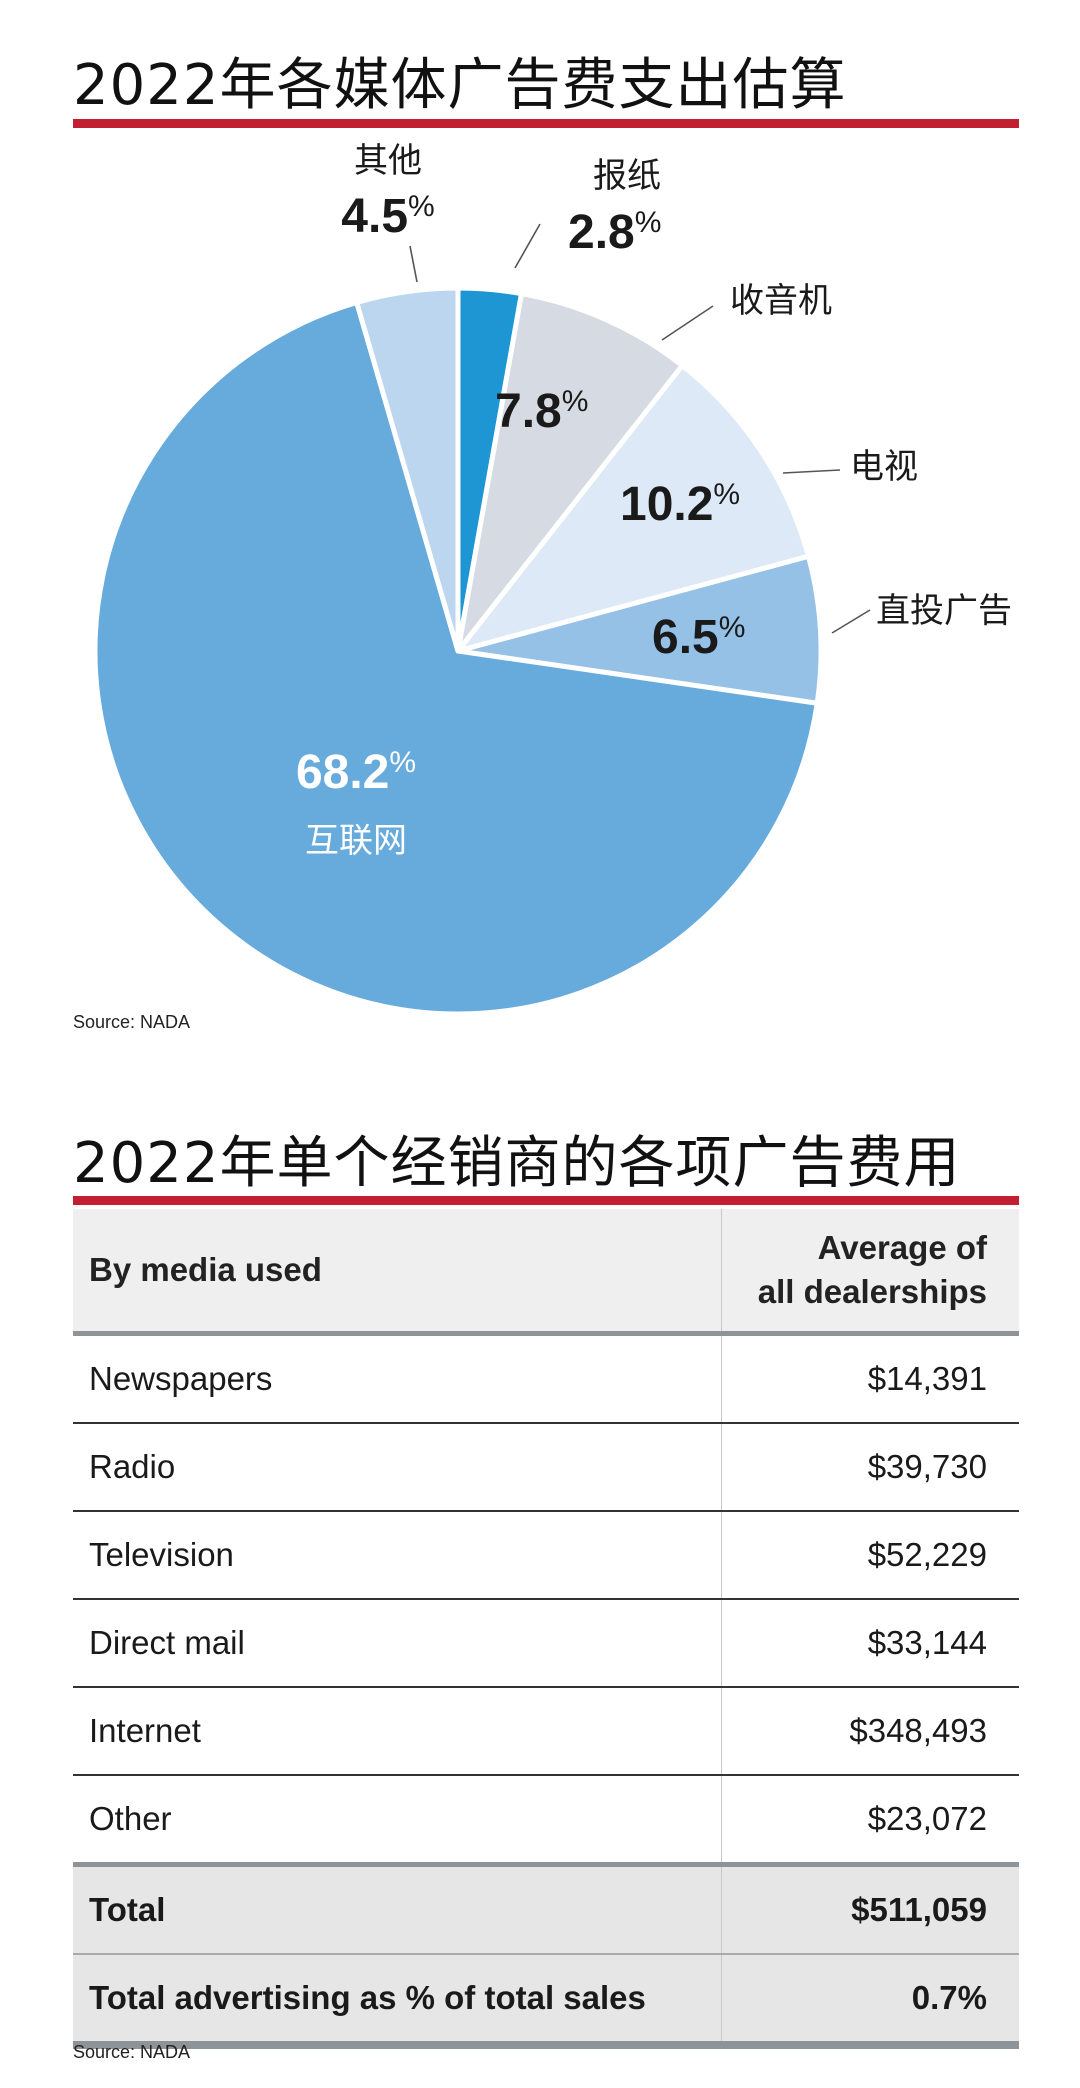  I want to click on table-row: Direct mail $33,144, so click(546, 1643).